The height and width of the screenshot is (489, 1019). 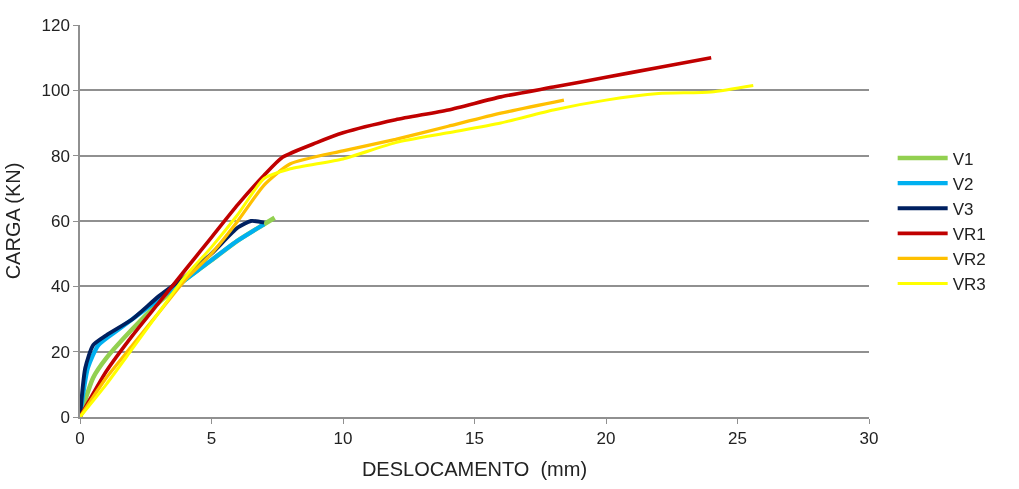 I want to click on x-tick-label: 15, so click(x=474, y=439).